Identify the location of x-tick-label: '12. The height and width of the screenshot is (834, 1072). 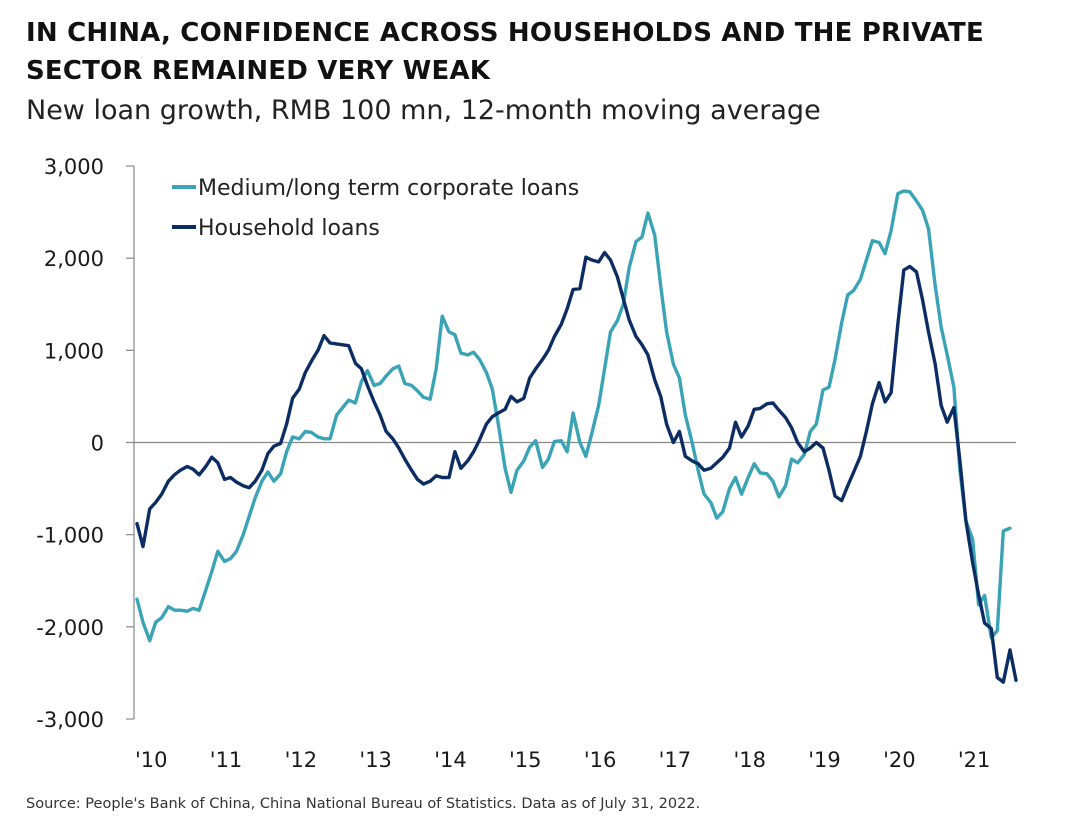
(301, 760).